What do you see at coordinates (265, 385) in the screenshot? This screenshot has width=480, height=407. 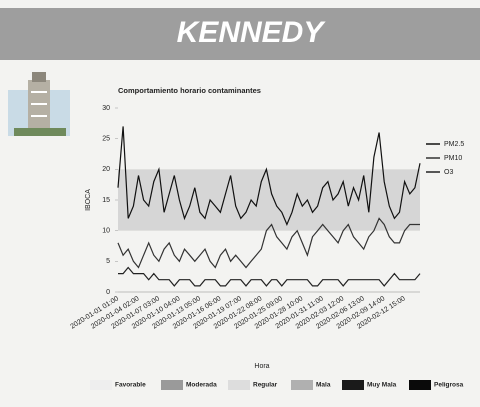 I see `aqi-label: Regular` at bounding box center [265, 385].